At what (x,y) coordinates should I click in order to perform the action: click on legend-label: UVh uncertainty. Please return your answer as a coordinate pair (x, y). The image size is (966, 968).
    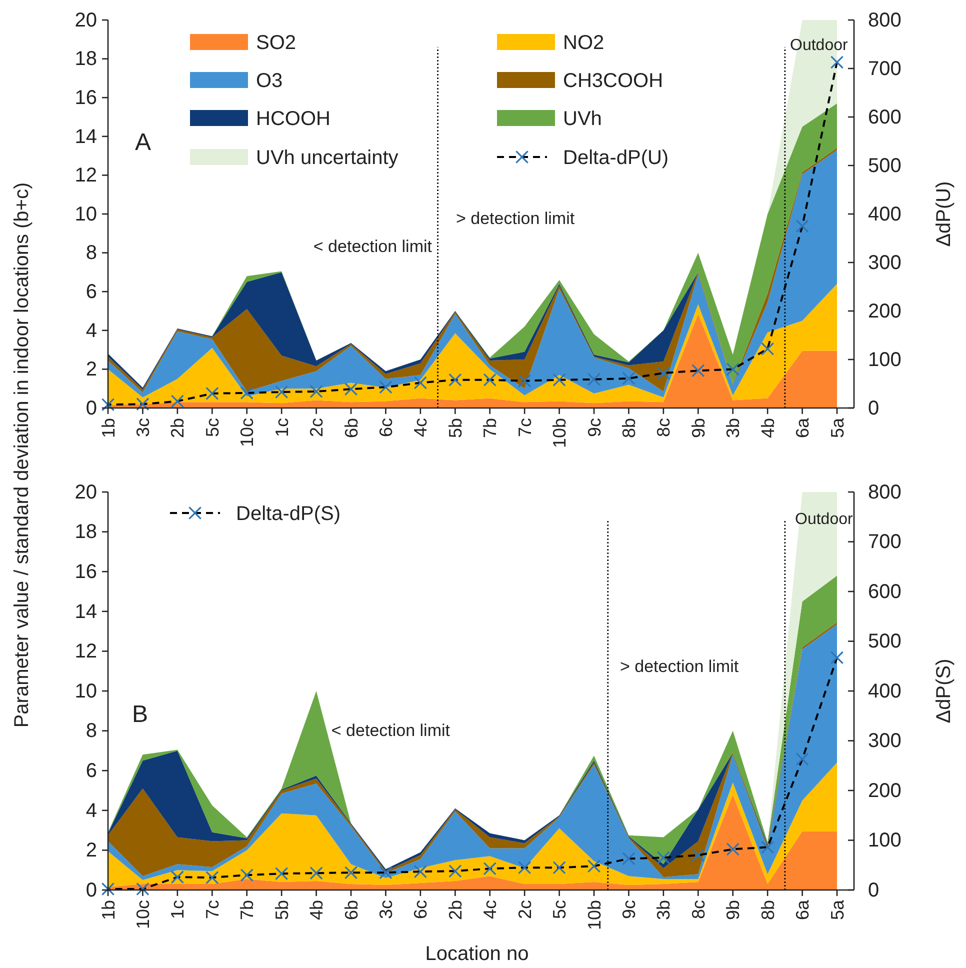
    Looking at the image, I should click on (327, 158).